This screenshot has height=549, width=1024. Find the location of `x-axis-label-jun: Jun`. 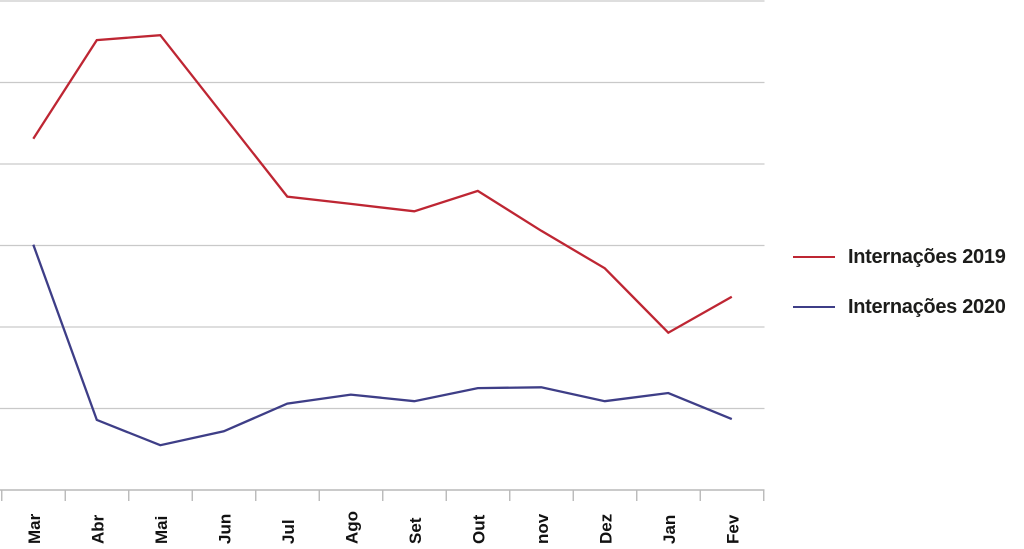

x-axis-label-jun: Jun is located at coordinates (224, 529).